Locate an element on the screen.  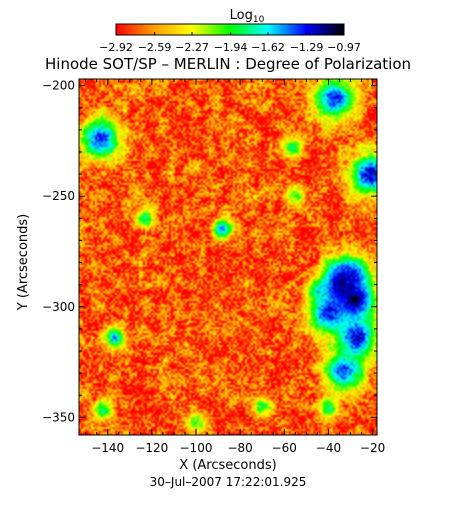
colorbar-tick-label: −2.59 is located at coordinates (155, 47).